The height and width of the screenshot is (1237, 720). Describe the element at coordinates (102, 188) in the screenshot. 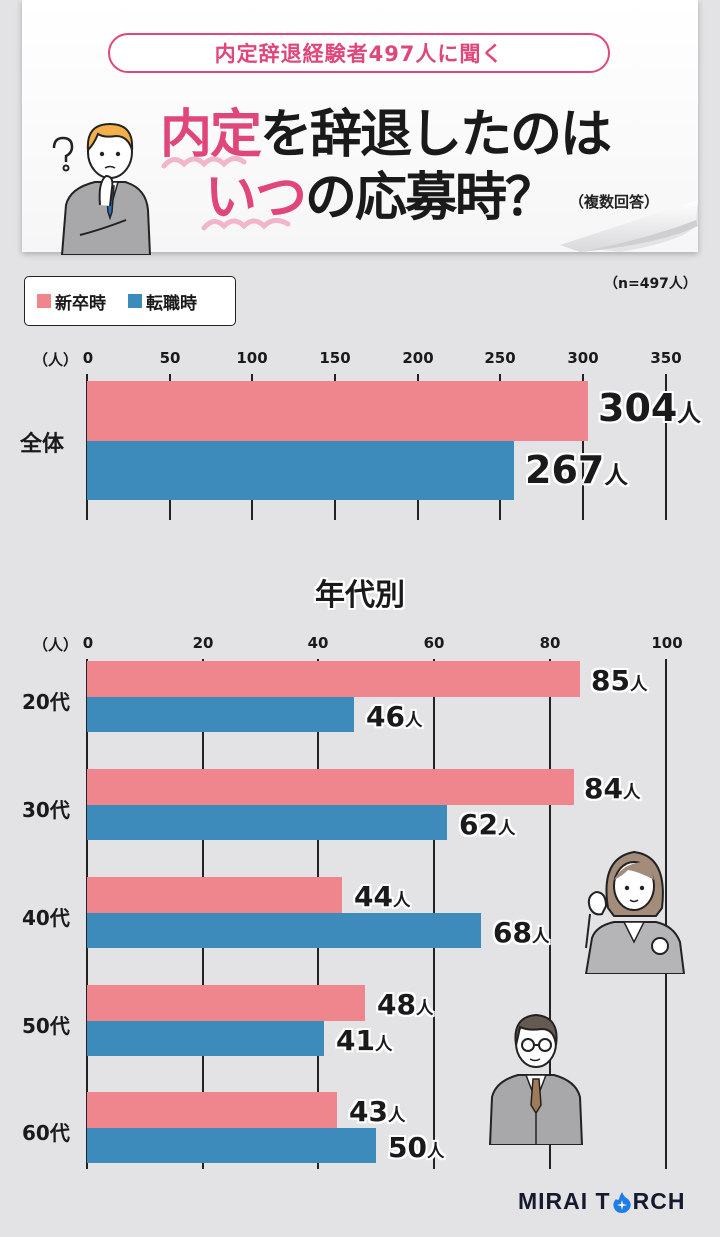

I see `thinking-man-illustration` at that location.